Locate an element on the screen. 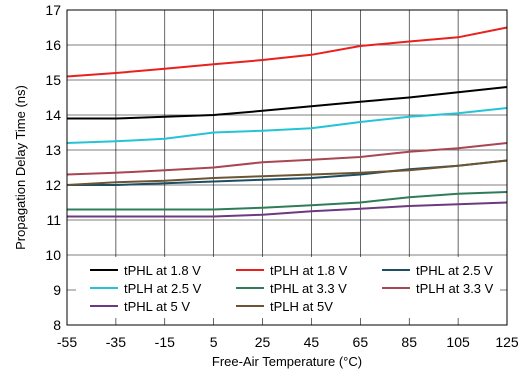  x-tick-label: 45 is located at coordinates (312, 342).